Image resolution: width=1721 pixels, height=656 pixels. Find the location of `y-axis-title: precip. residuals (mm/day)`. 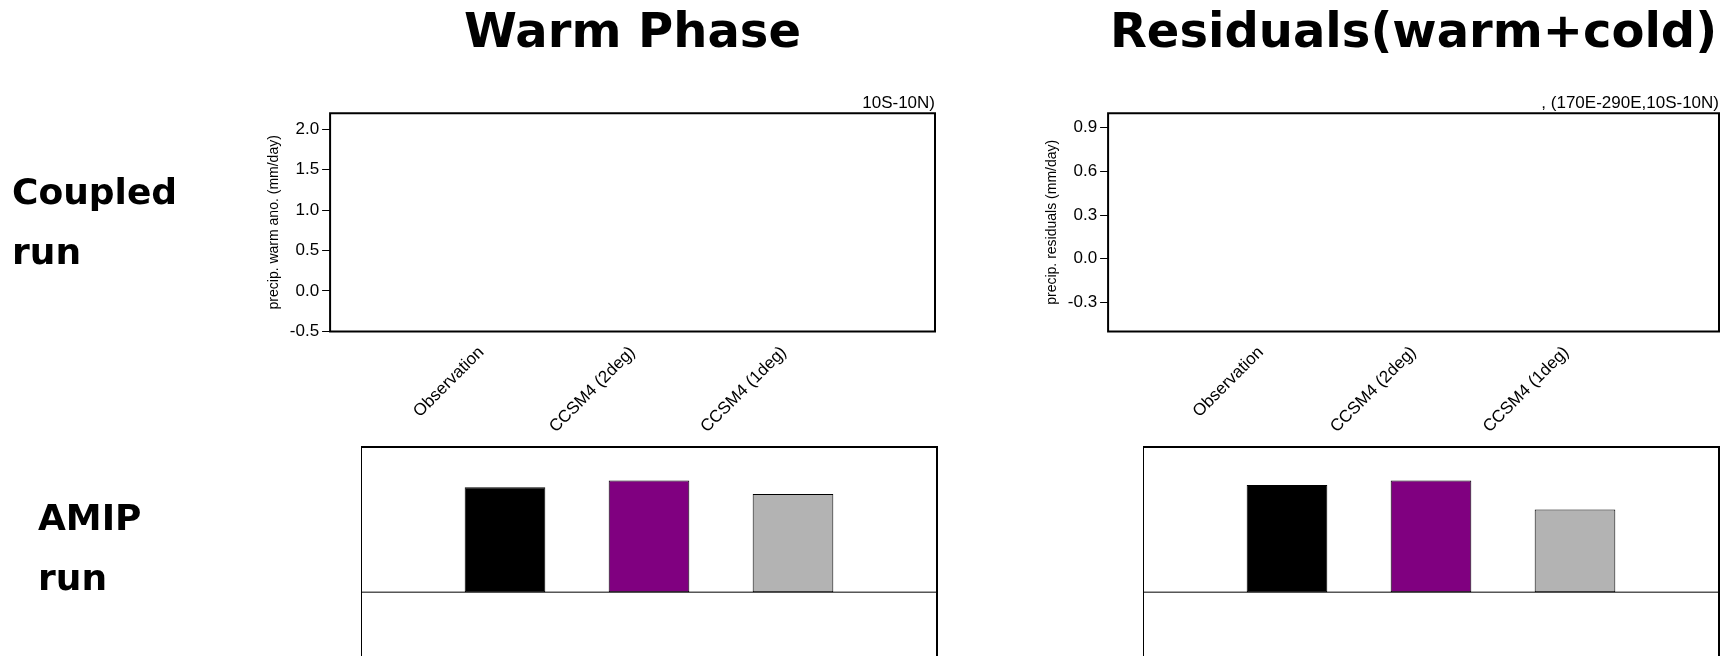

y-axis-title: precip. residuals (mm/day) is located at coordinates (1051, 222).